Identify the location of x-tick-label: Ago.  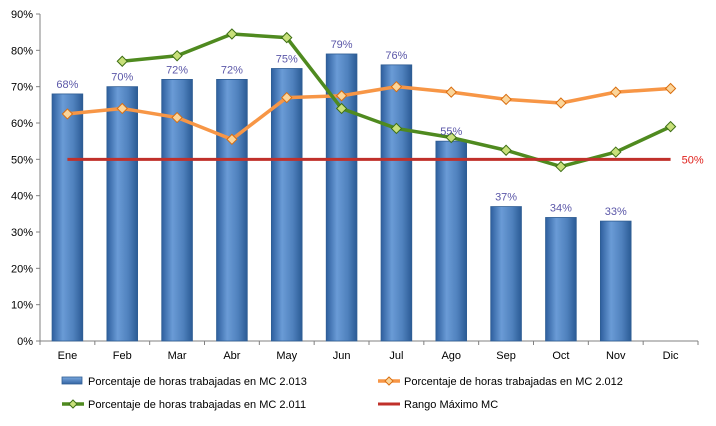
(451, 356).